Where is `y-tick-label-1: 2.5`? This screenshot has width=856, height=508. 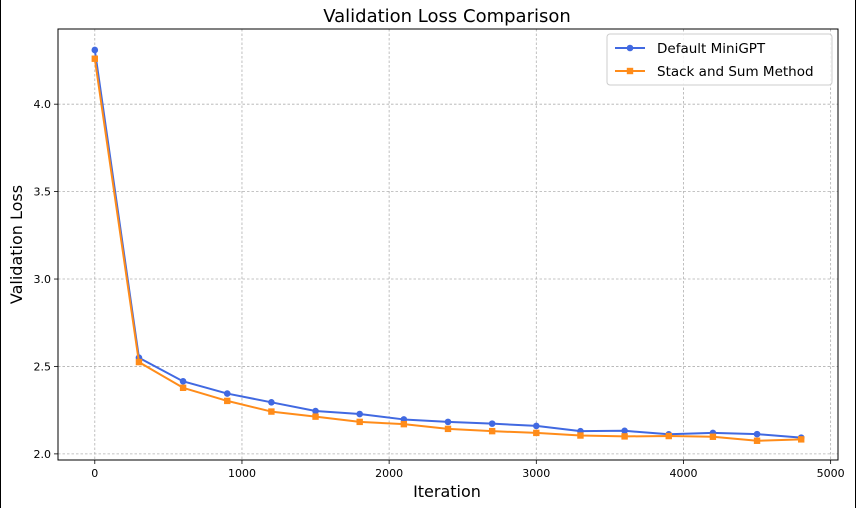 y-tick-label-1: 2.5 is located at coordinates (43, 366).